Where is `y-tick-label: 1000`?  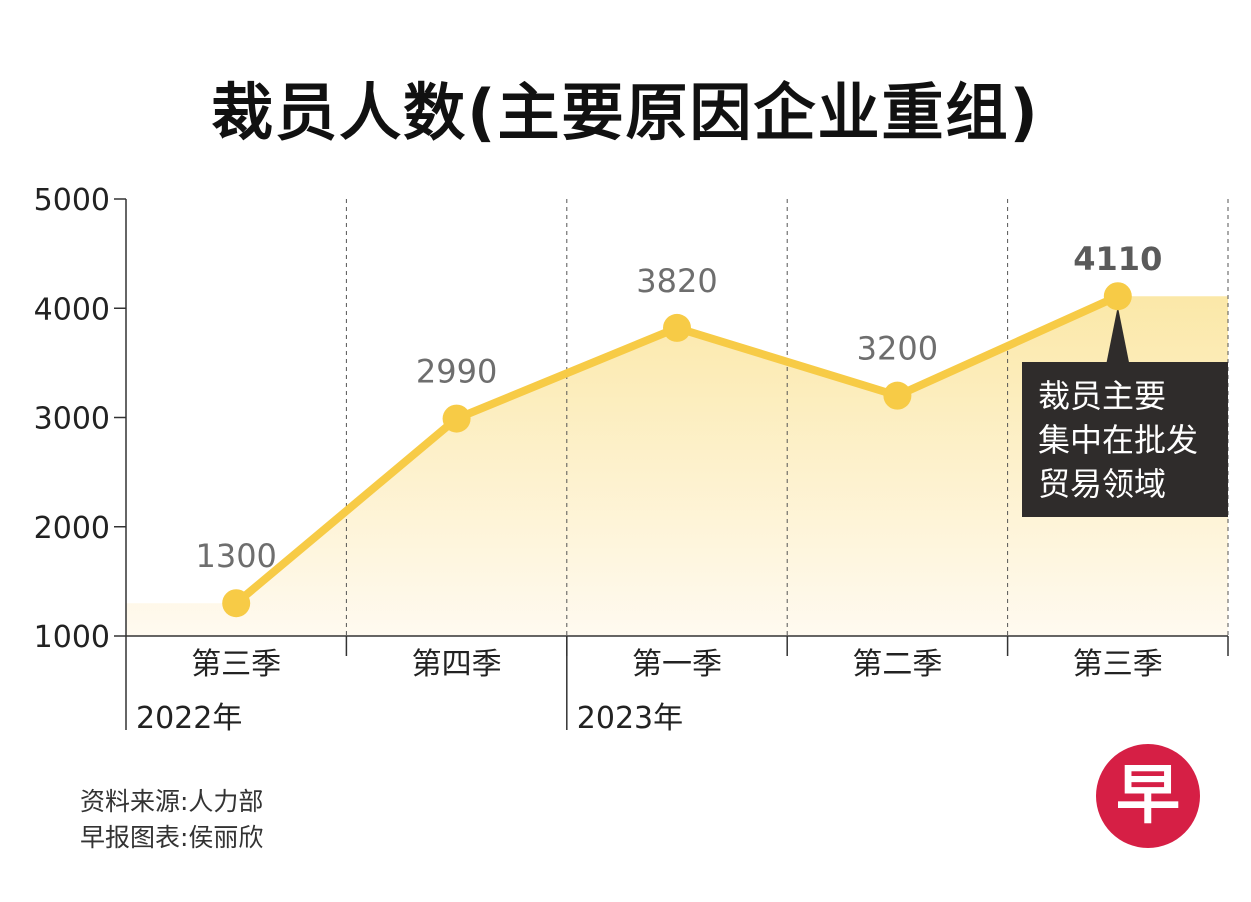
y-tick-label: 1000 is located at coordinates (72, 637).